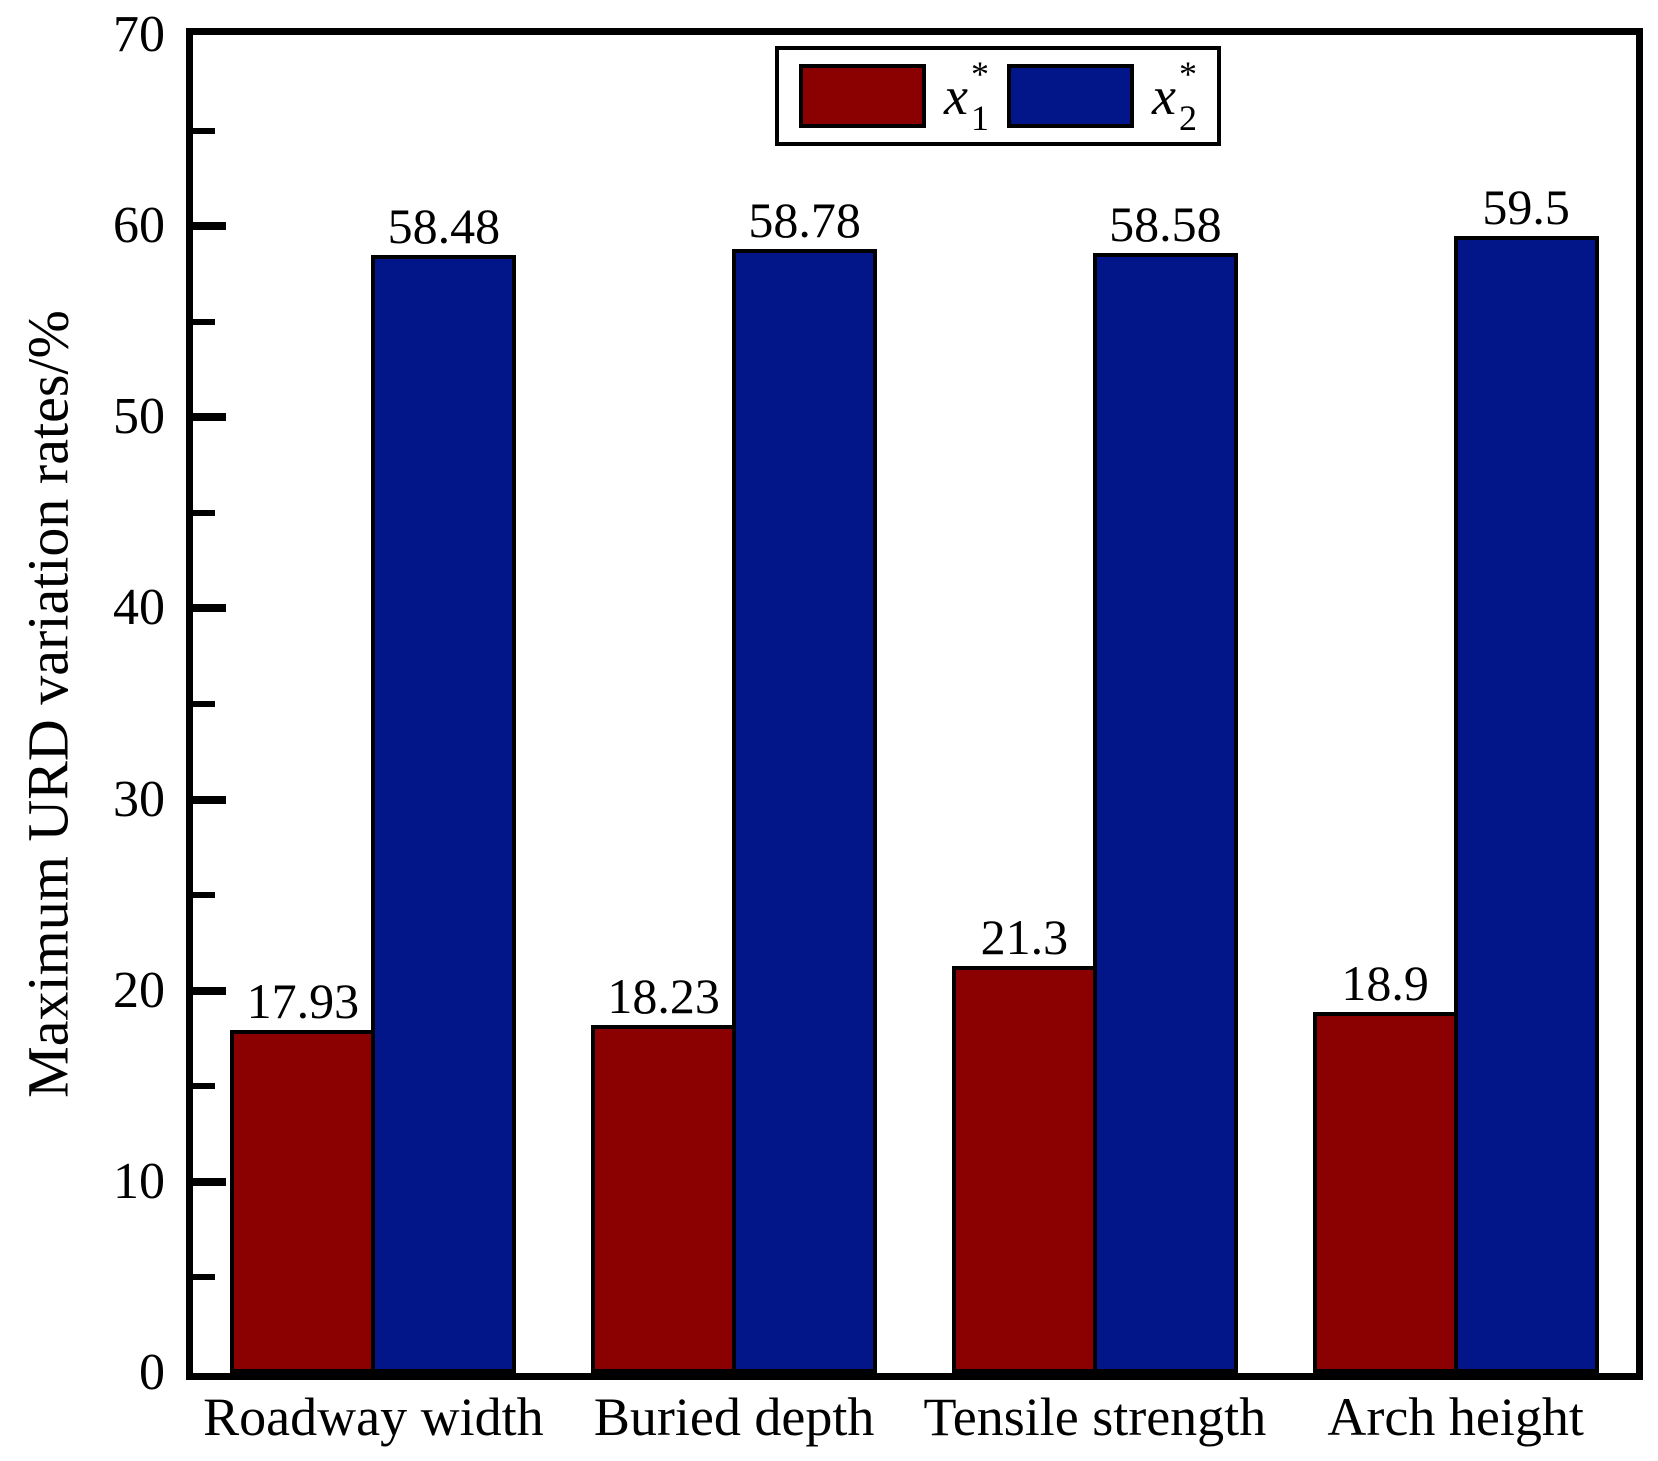 The image size is (1658, 1461). I want to click on bar-series1-4: 18.9, so click(1385, 1165).